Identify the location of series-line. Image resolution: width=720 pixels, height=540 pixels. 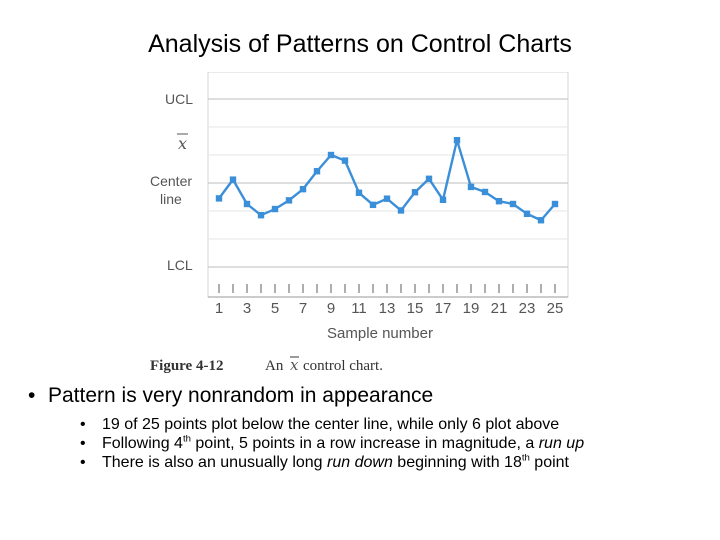
(387, 180).